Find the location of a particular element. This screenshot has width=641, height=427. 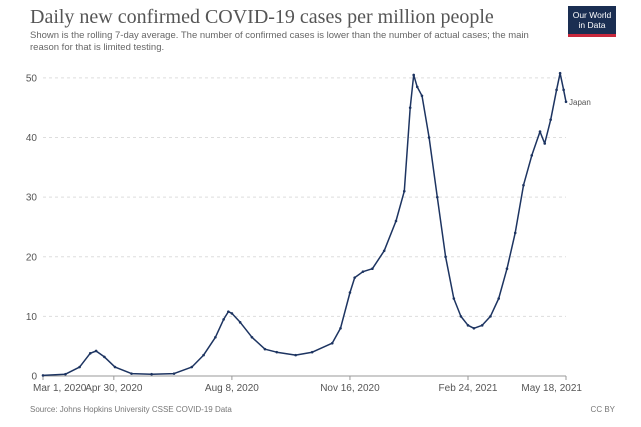

y-tick-label: 40 is located at coordinates (32, 138).